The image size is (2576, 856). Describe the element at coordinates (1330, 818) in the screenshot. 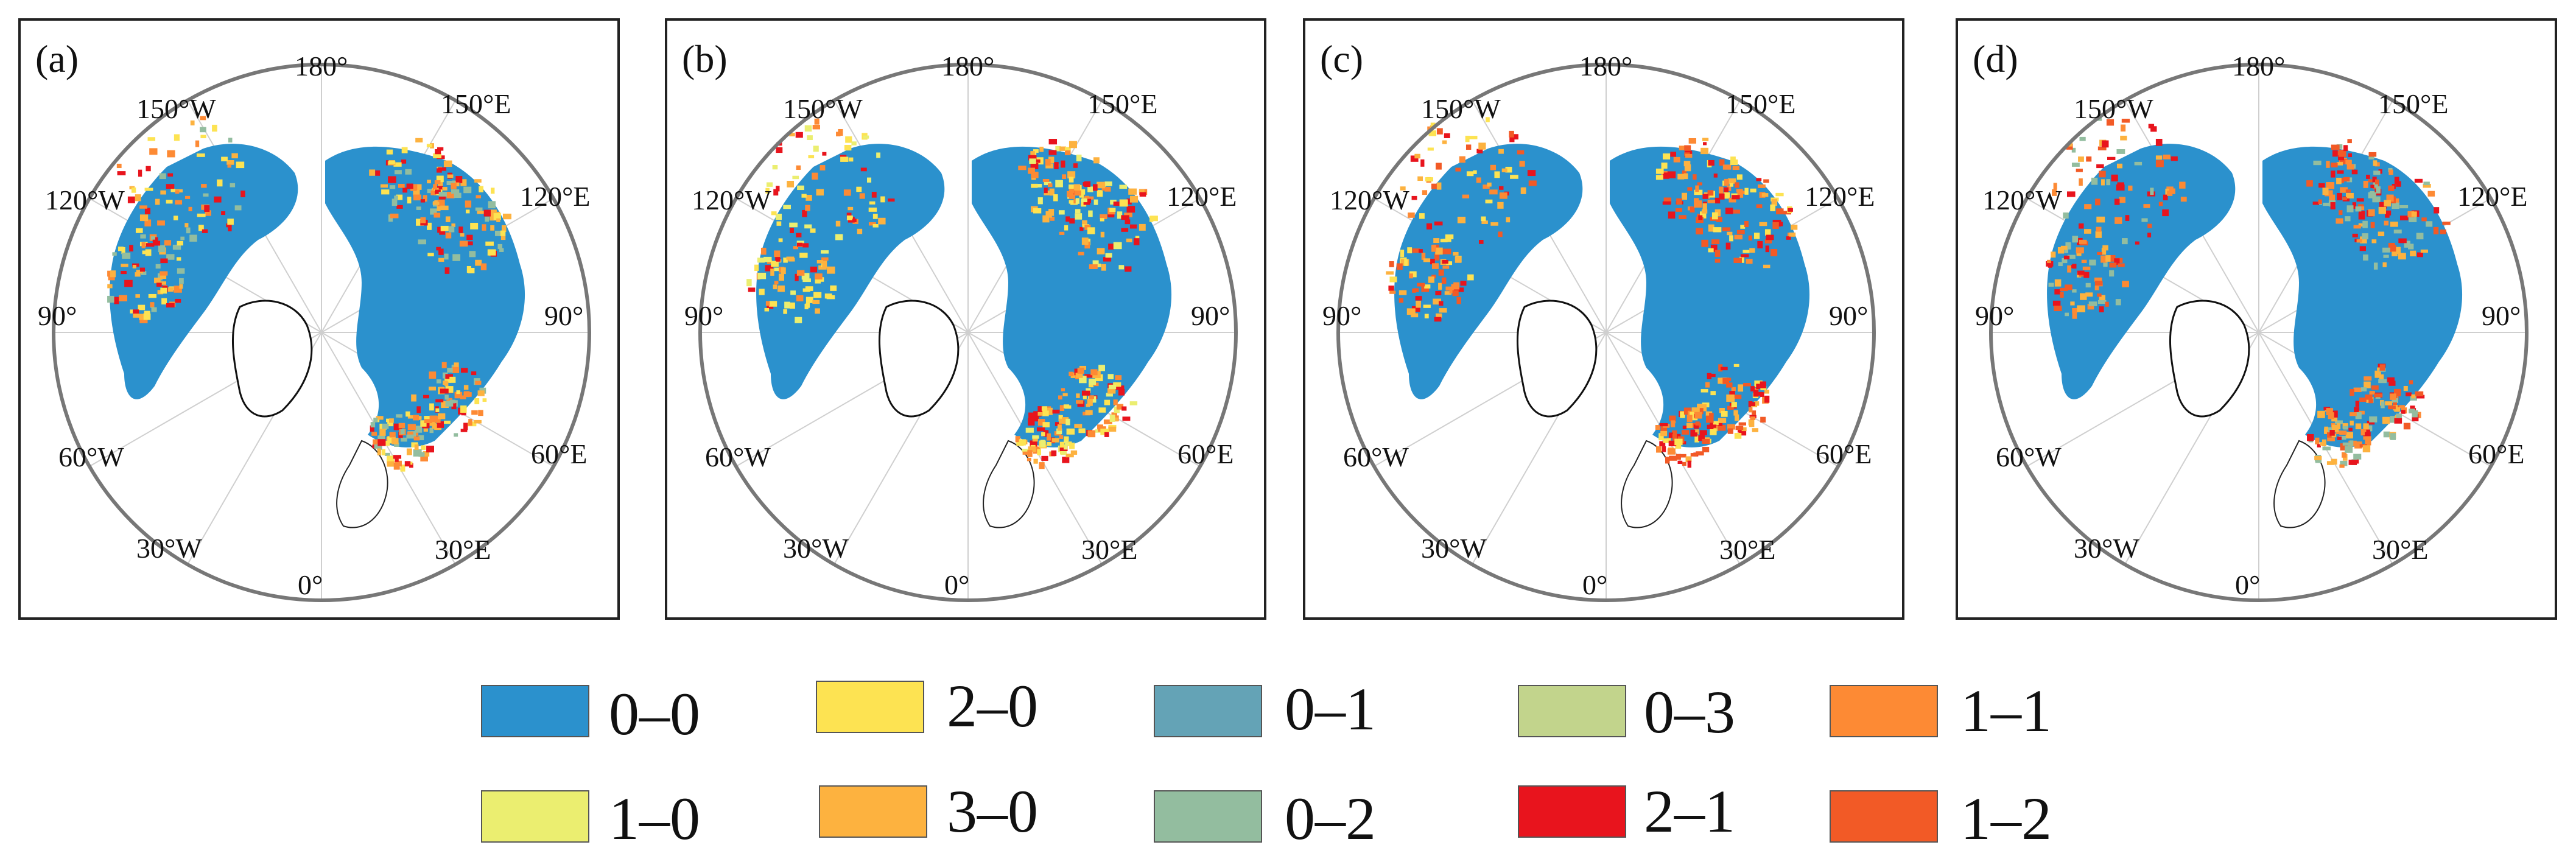

I see `legend-label-0-2: 0–2` at that location.